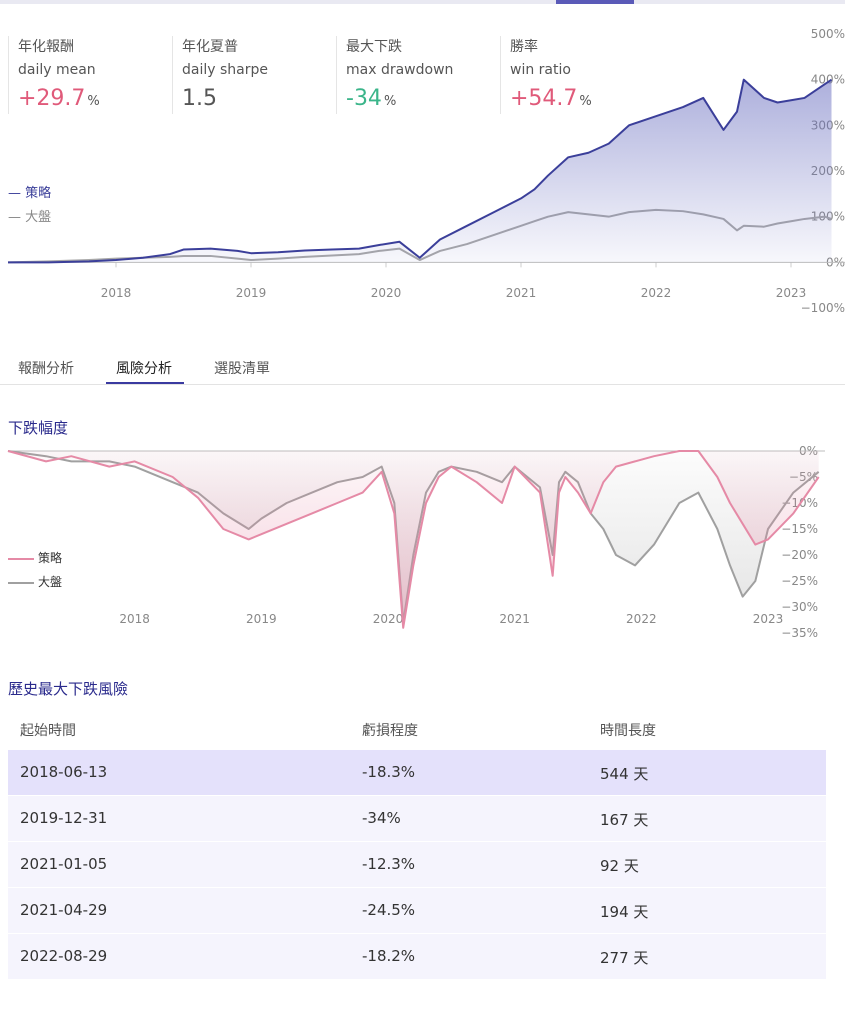  I want to click on stat-label-en: daily sharpe, so click(225, 70).